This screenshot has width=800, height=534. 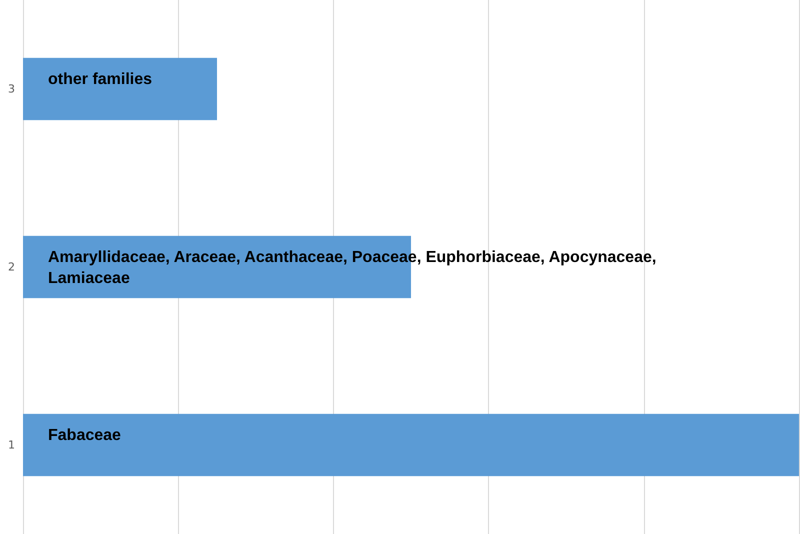 What do you see at coordinates (11, 445) in the screenshot?
I see `y-tick-label: 1` at bounding box center [11, 445].